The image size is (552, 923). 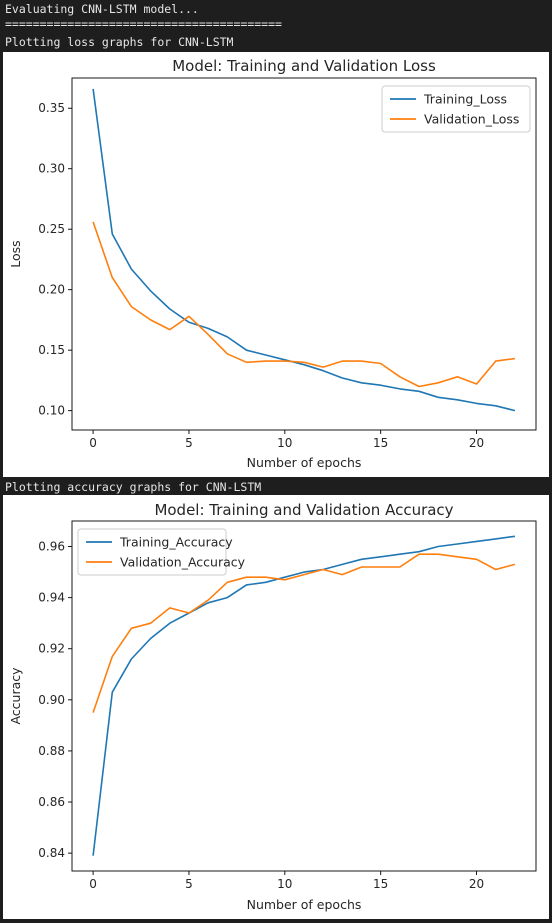 What do you see at coordinates (51, 598) in the screenshot?
I see `chart1-y-tick-label: 0.94` at bounding box center [51, 598].